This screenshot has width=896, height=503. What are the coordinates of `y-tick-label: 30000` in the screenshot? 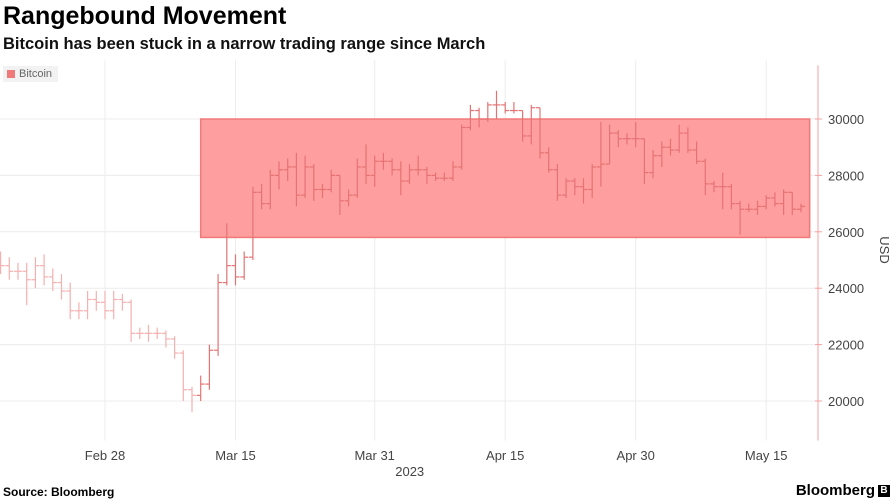 It's located at (846, 119).